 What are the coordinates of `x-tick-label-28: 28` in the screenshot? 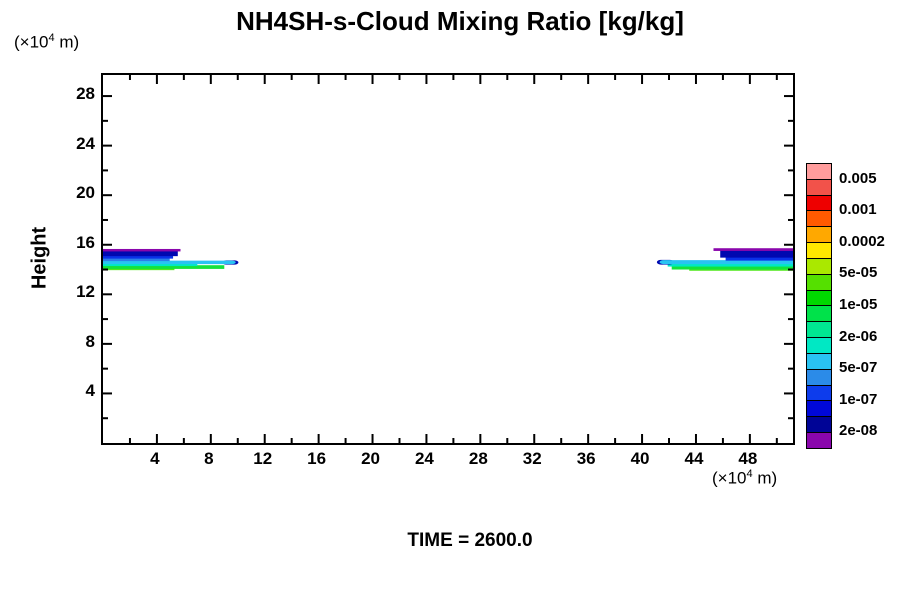 It's located at (478, 458).